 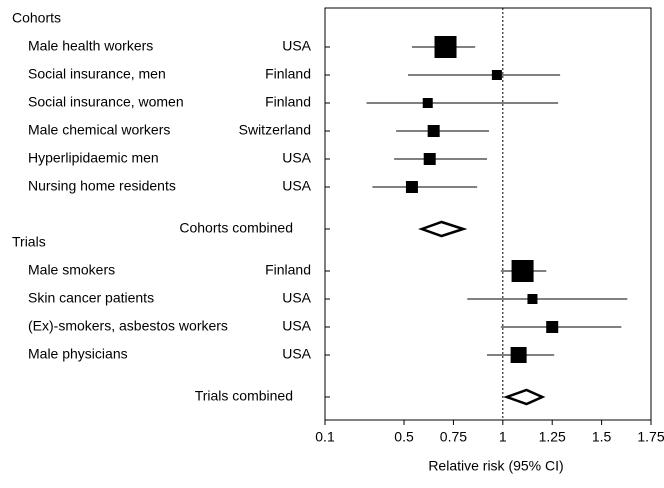 I want to click on study-name: Male chemical workers, so click(x=99, y=130).